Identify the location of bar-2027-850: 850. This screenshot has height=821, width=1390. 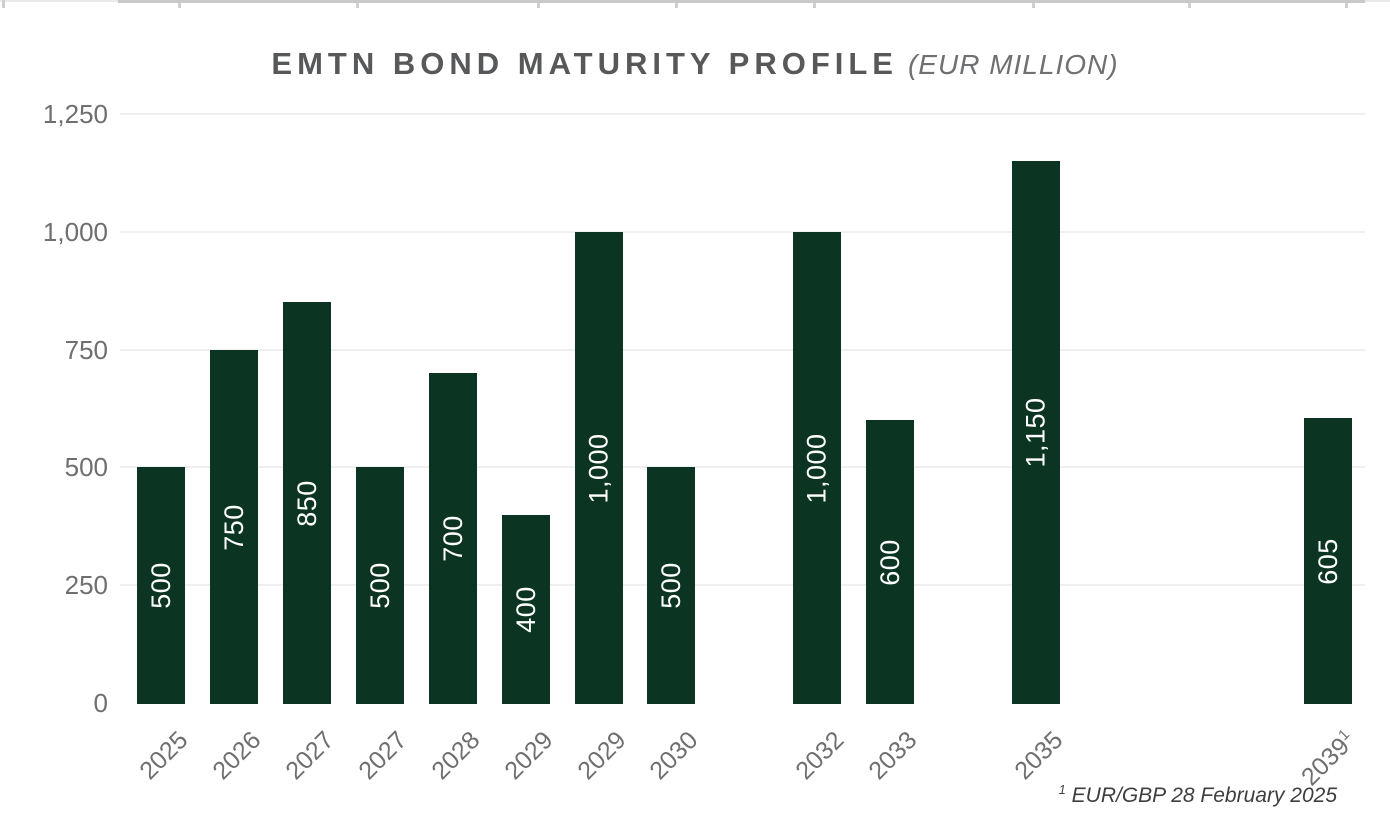
(307, 503).